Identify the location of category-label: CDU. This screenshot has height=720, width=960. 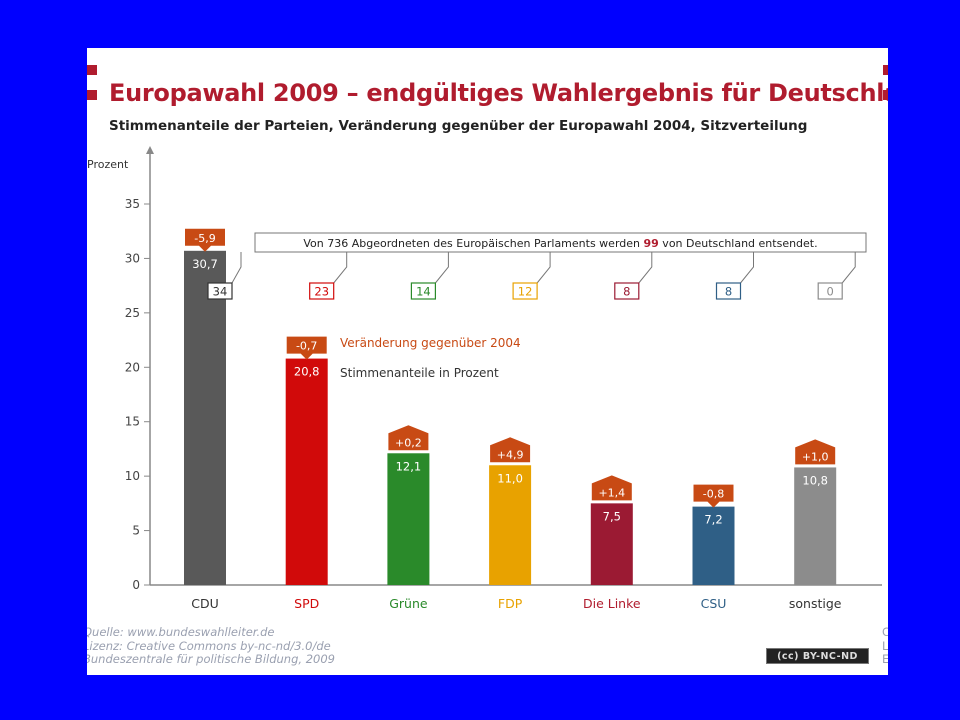
(205, 603).